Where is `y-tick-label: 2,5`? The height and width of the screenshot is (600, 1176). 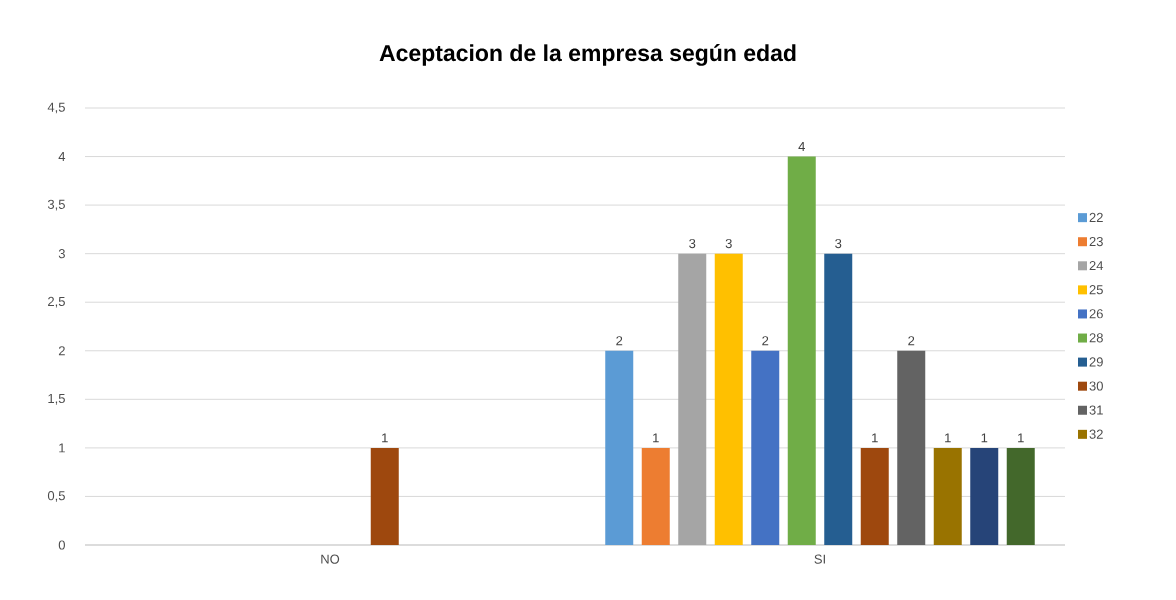 y-tick-label: 2,5 is located at coordinates (56, 302).